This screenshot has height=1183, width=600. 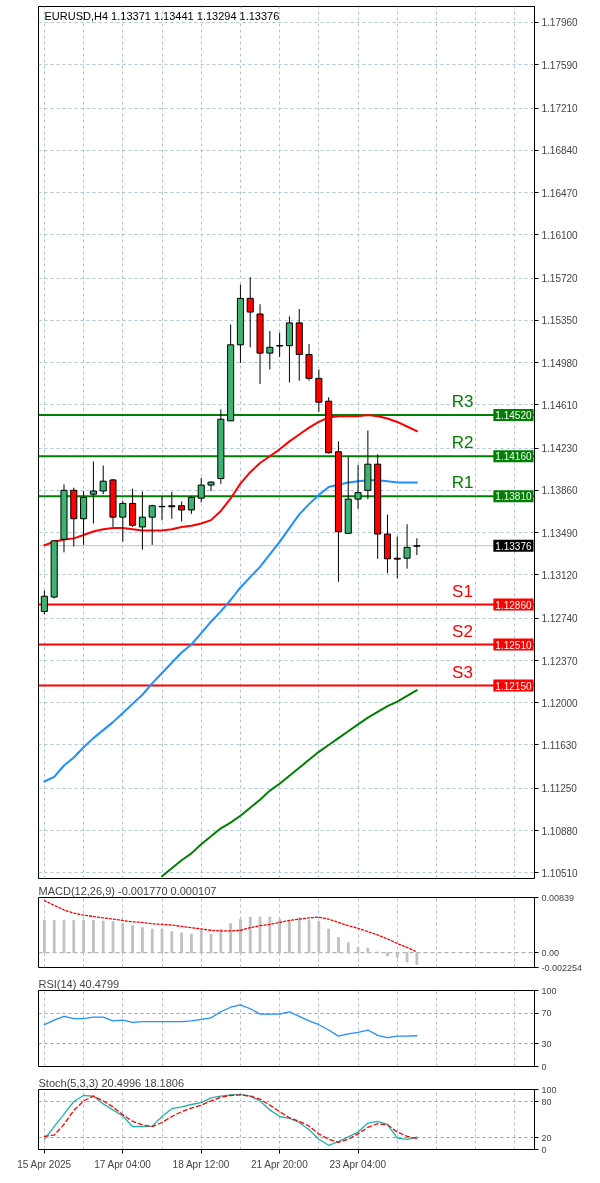 I want to click on annotation: 1.12150, so click(x=513, y=686).